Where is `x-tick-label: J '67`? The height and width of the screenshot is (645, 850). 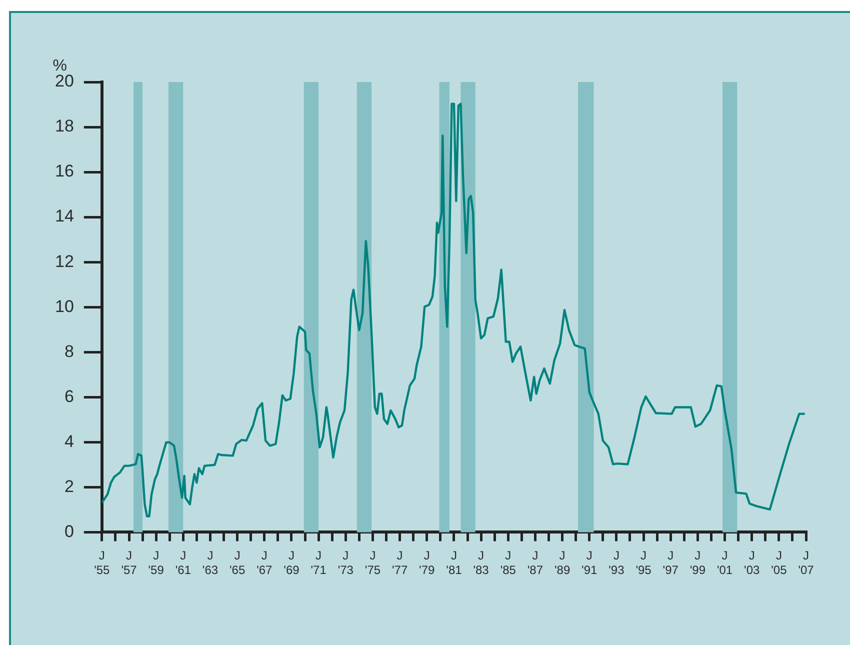 x-tick-label: J '67 is located at coordinates (264, 563).